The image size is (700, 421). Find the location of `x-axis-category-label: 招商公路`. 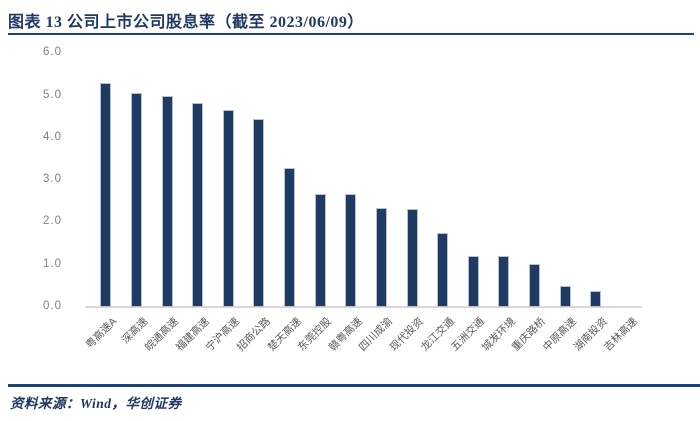

x-axis-category-label: 招商公路 is located at coordinates (253, 334).